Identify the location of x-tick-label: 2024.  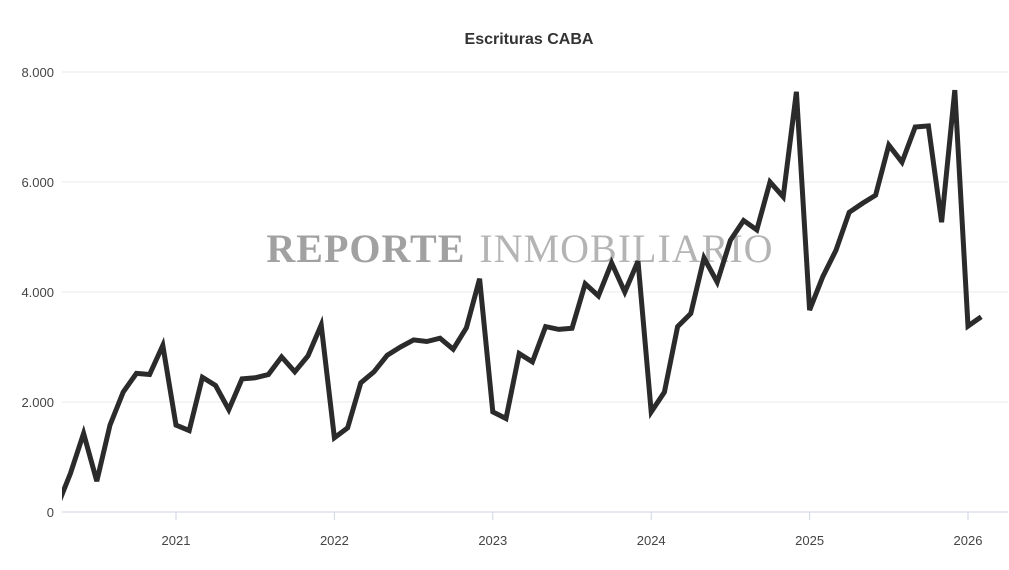
(651, 540).